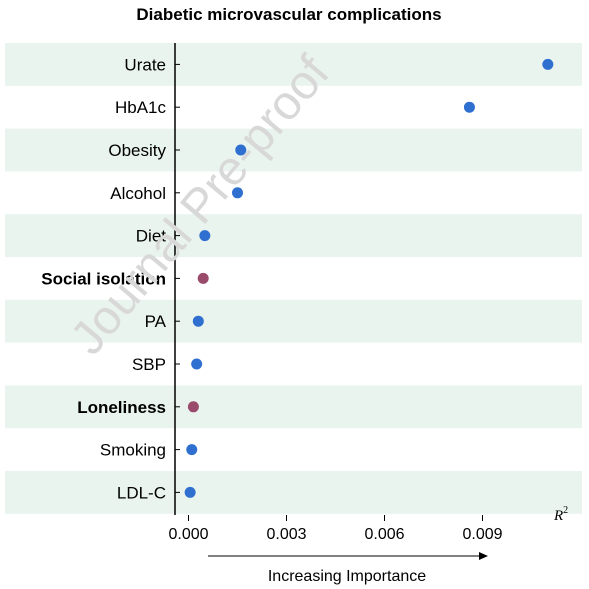  What do you see at coordinates (133, 450) in the screenshot?
I see `y-tick-label: Smoking` at bounding box center [133, 450].